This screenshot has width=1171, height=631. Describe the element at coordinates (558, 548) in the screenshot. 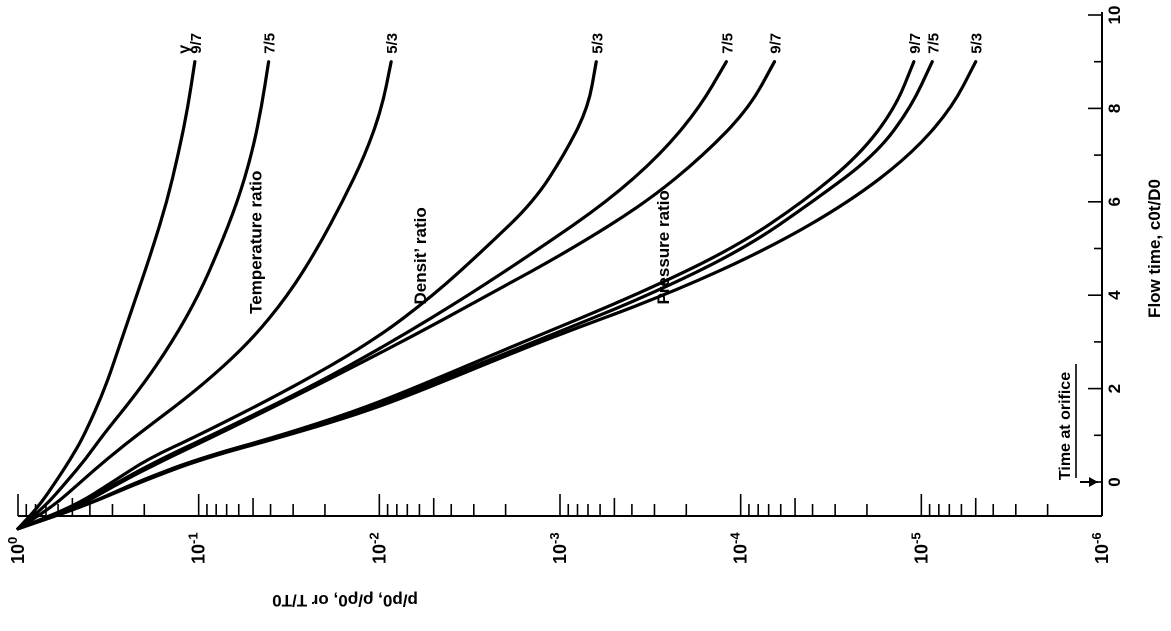

I see `ratio-tick-label: 10-3` at that location.